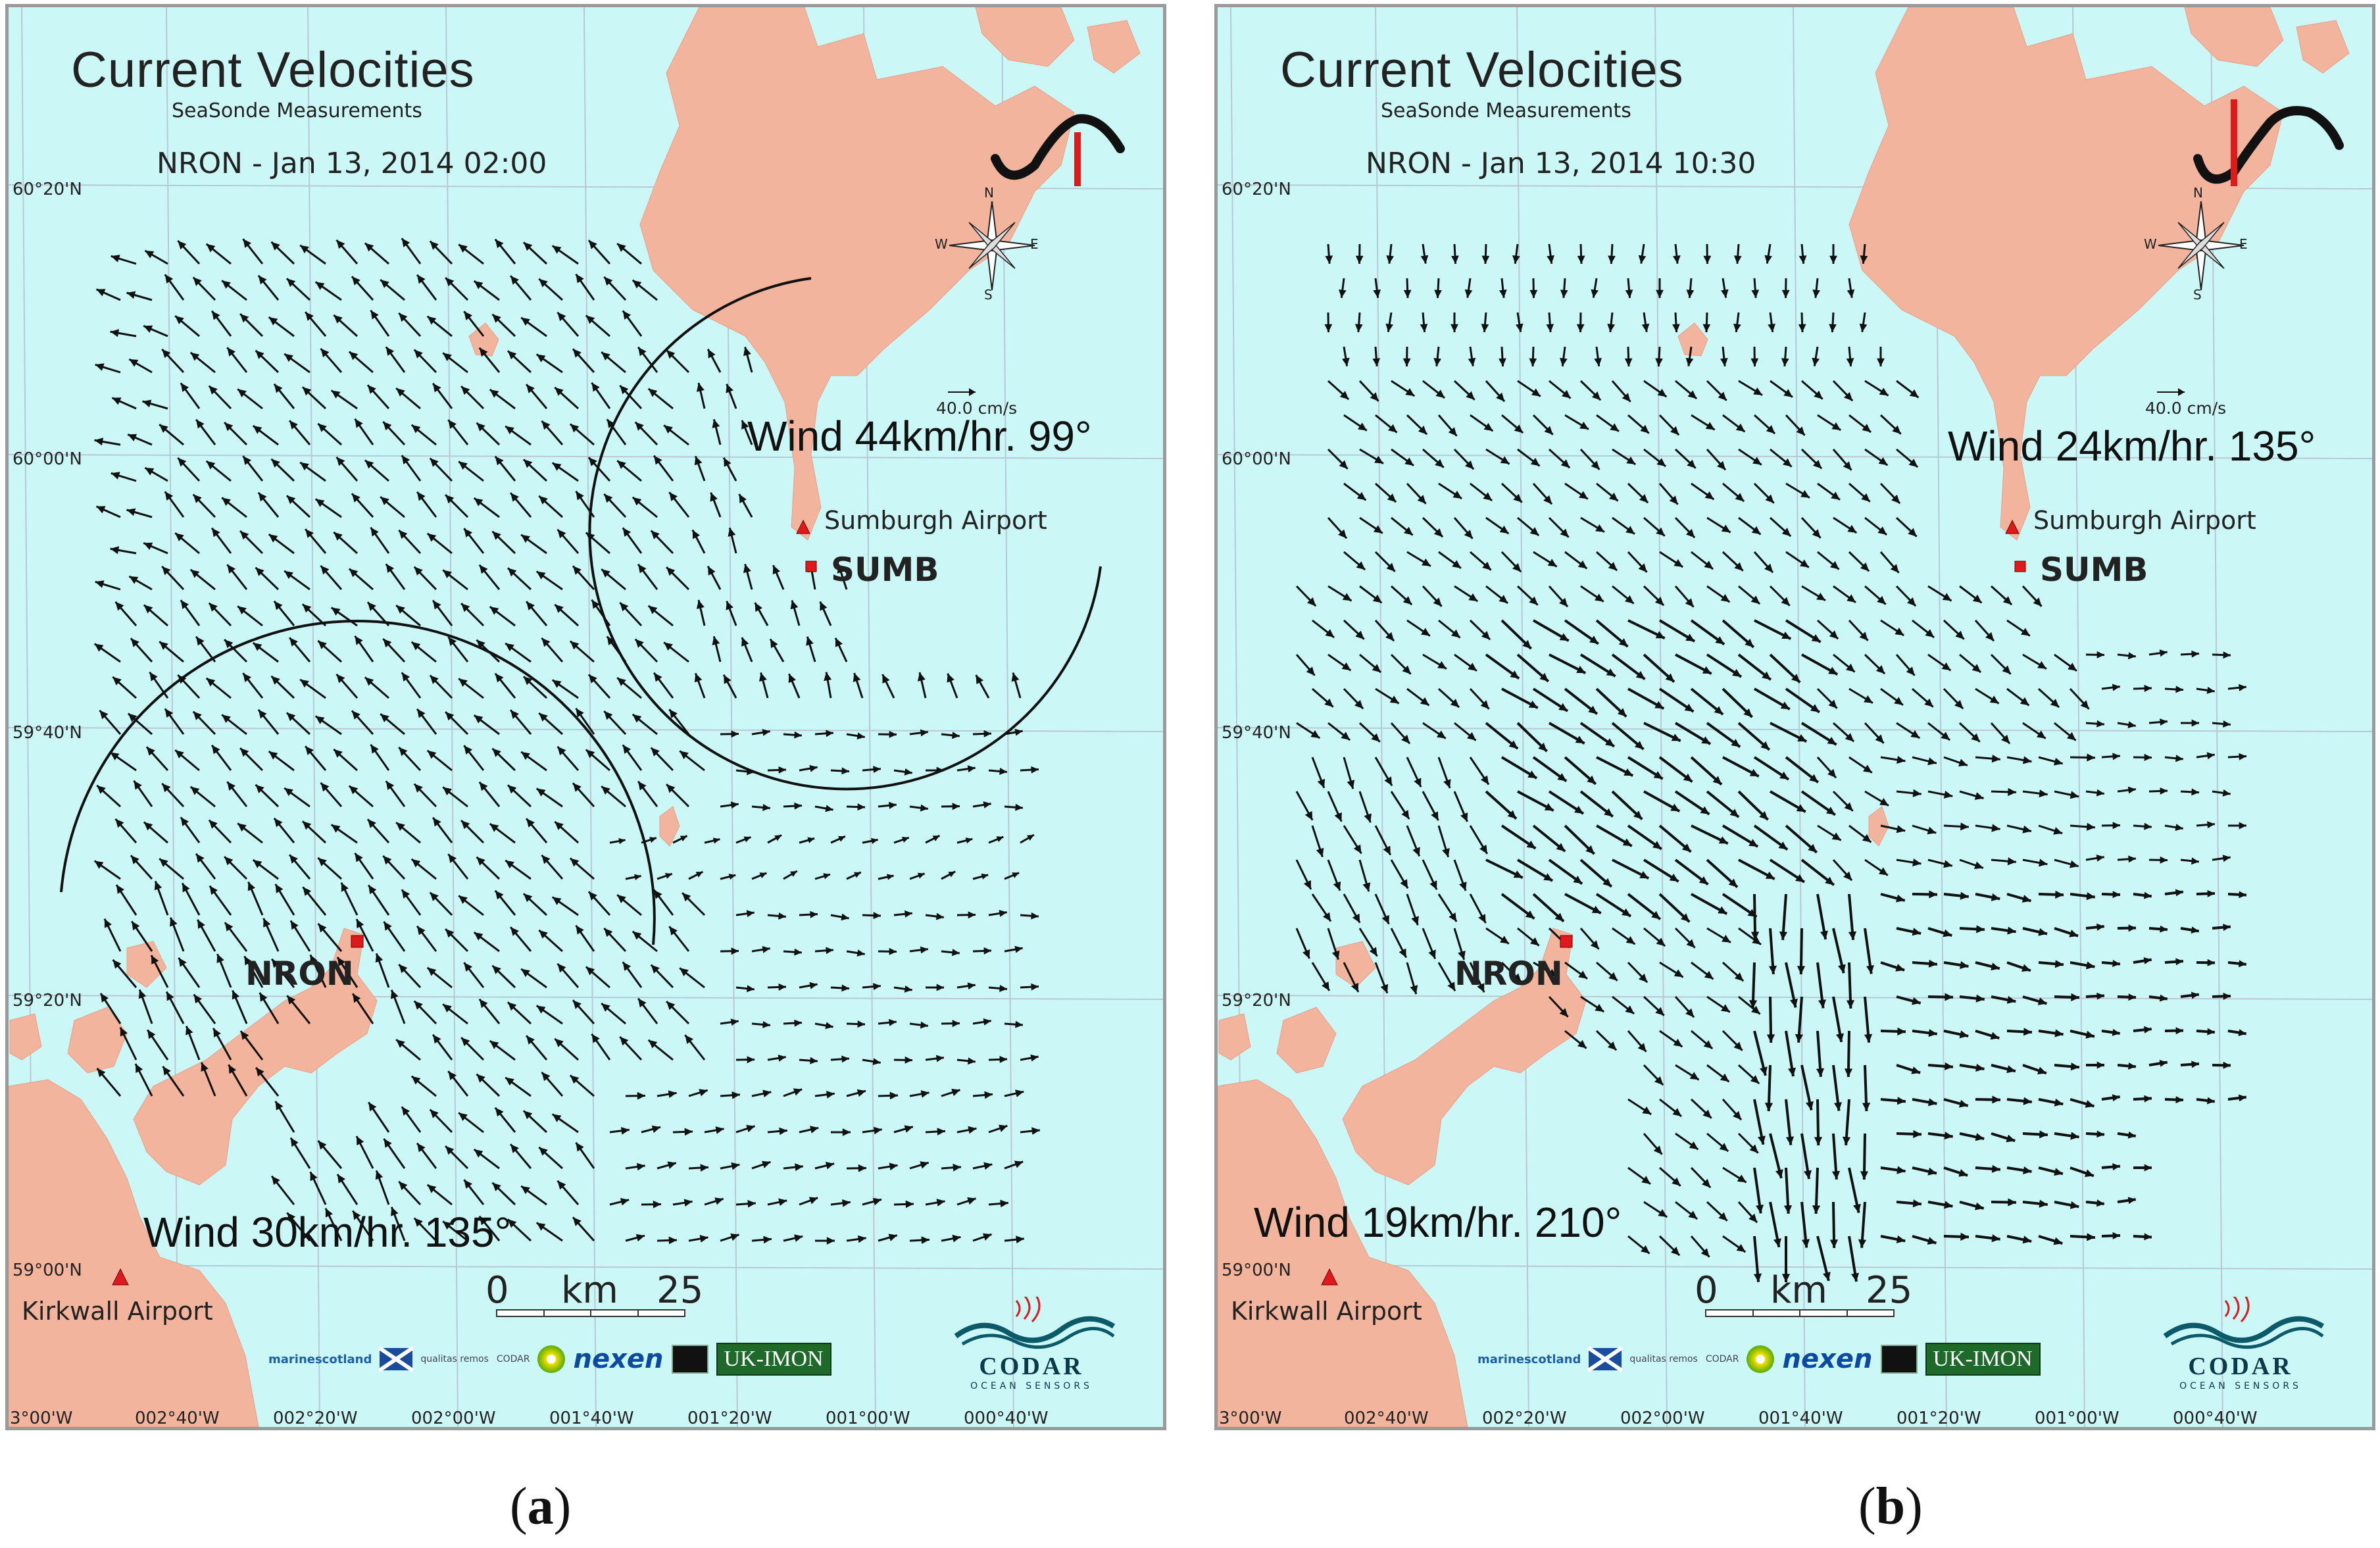  What do you see at coordinates (2244, 1319) in the screenshot?
I see `codar-waves-icon` at bounding box center [2244, 1319].